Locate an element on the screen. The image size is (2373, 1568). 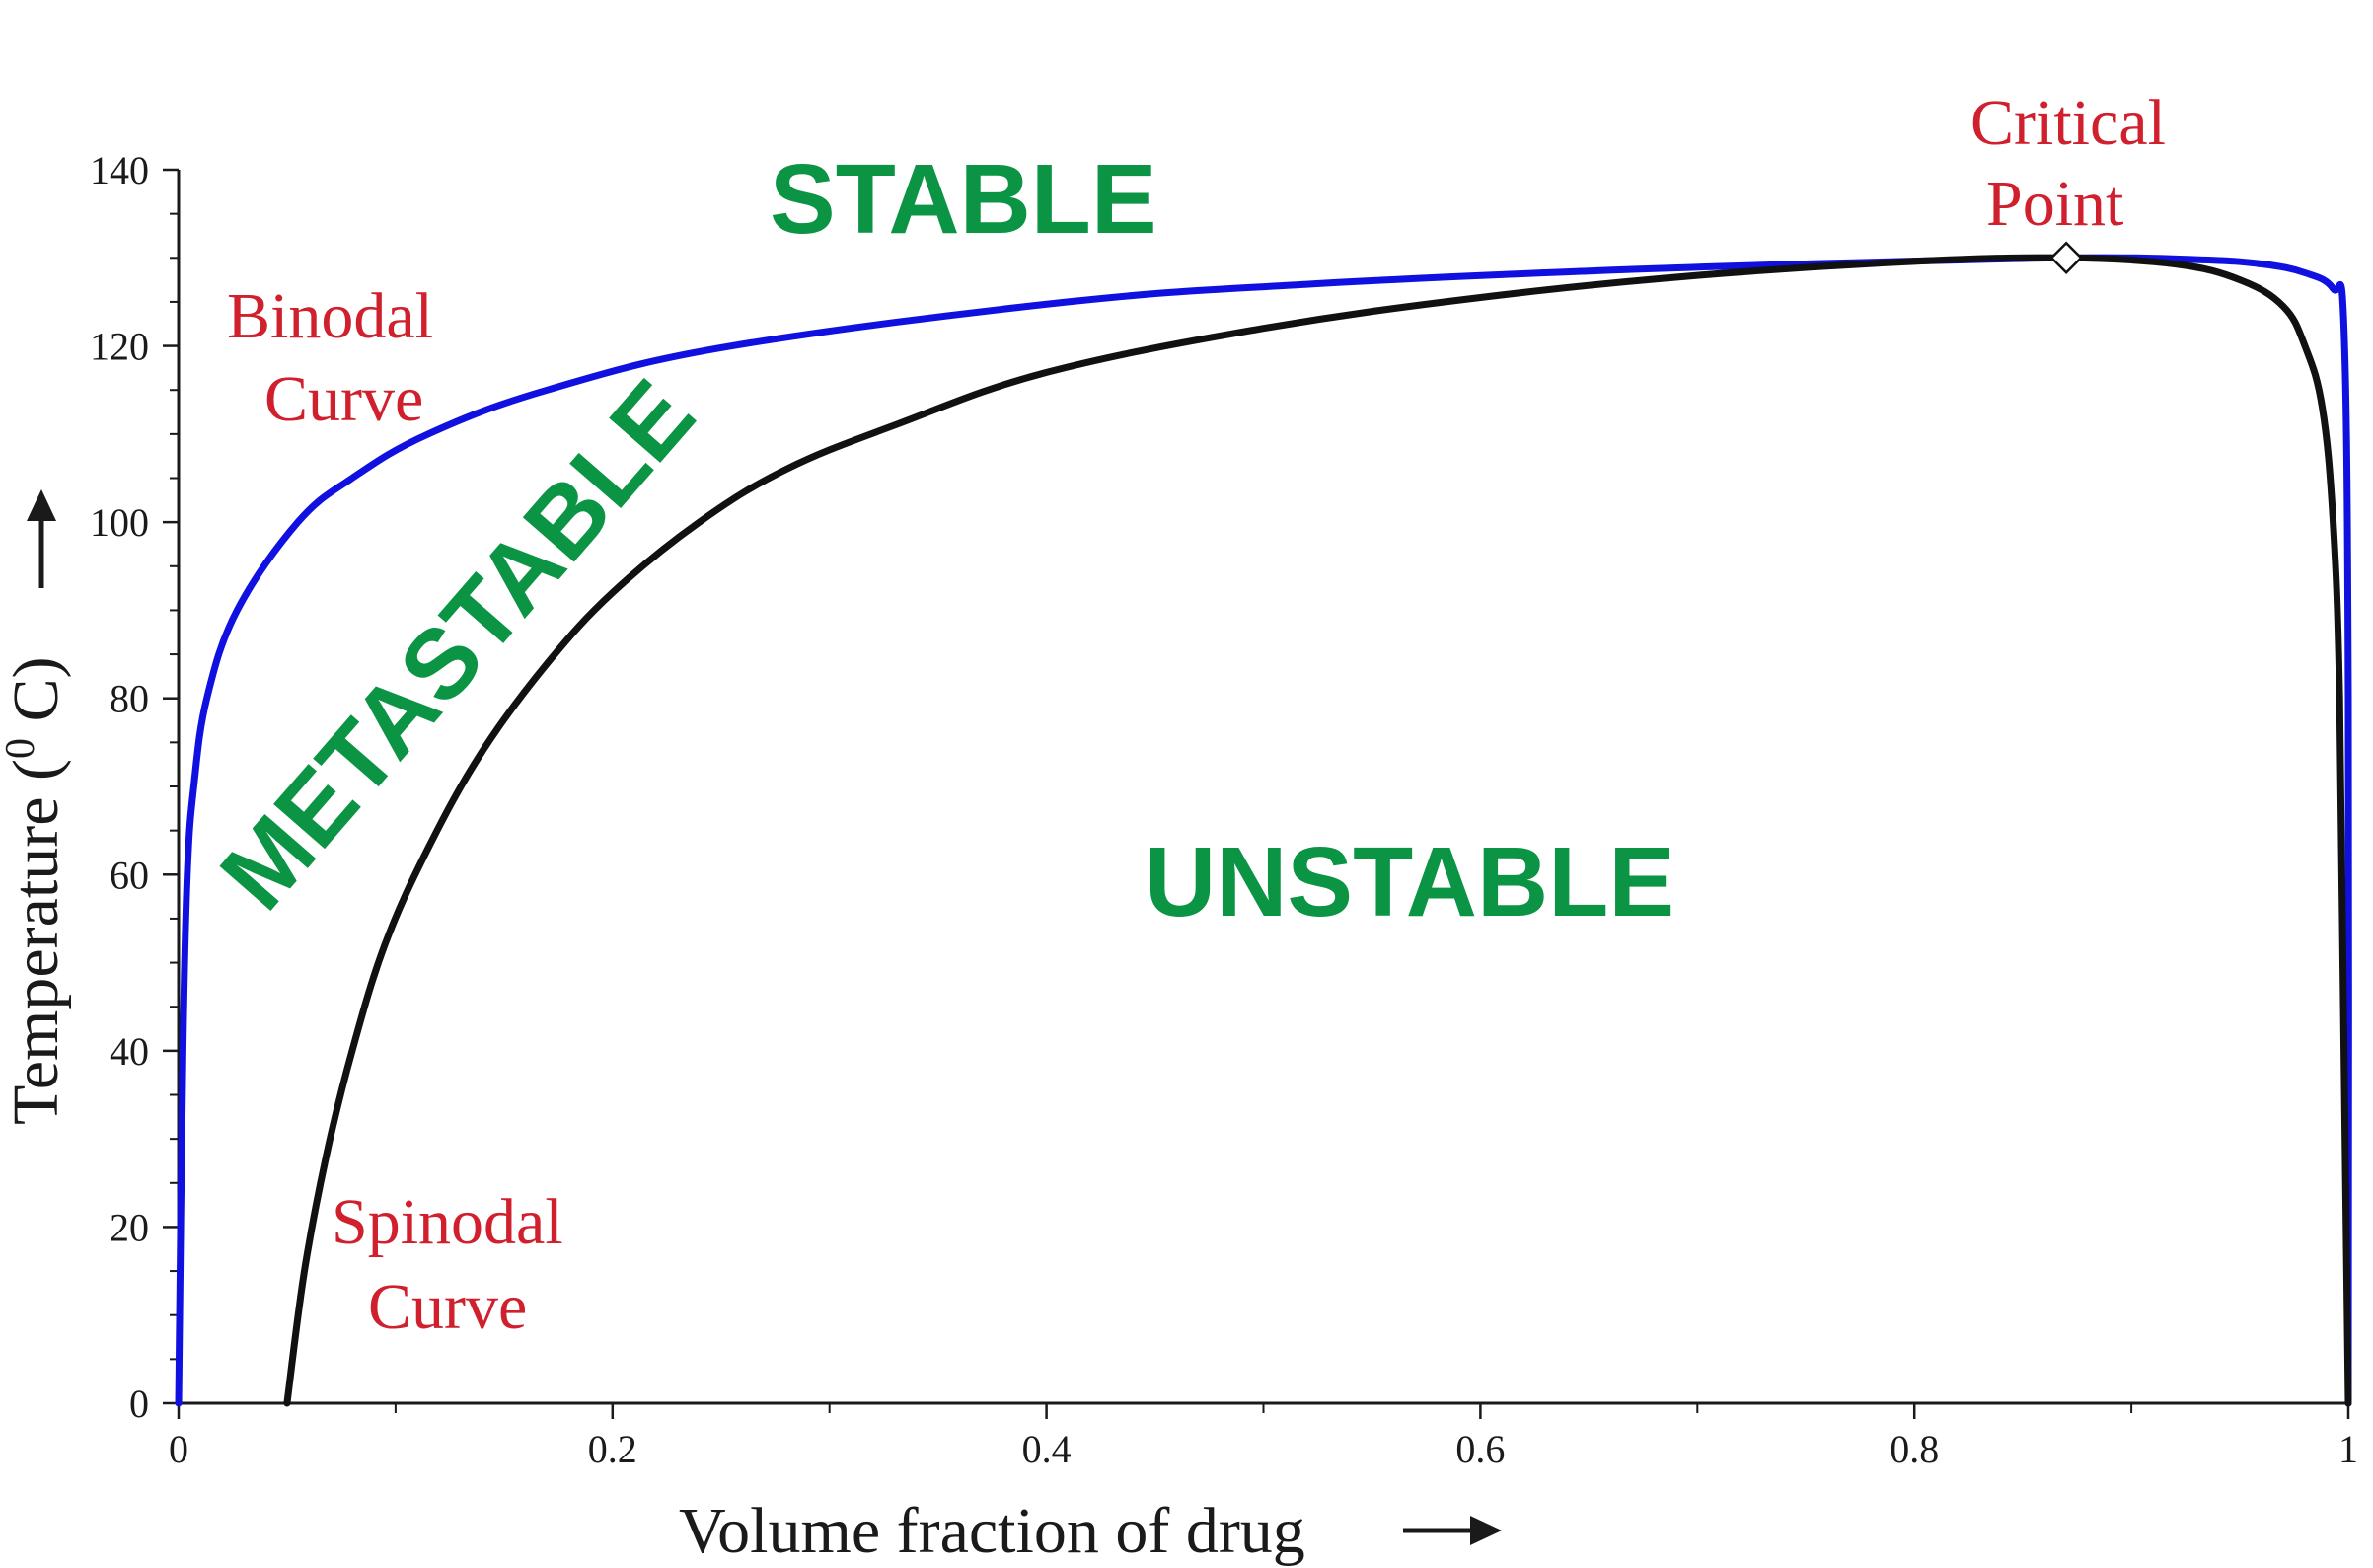
spinodal-label-line1: Spinodal is located at coordinates (447, 1222).